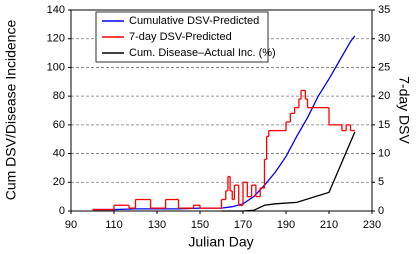  I want to click on legend-label: Cum. Disease–Actual Inc. (%), so click(202, 53).